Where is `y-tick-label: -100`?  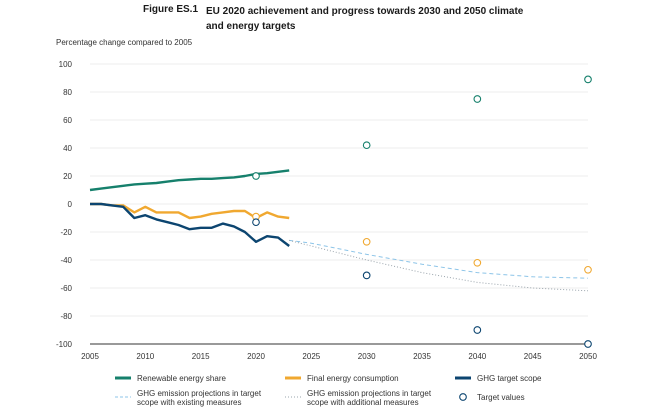
y-tick-label: -100 is located at coordinates (64, 344).